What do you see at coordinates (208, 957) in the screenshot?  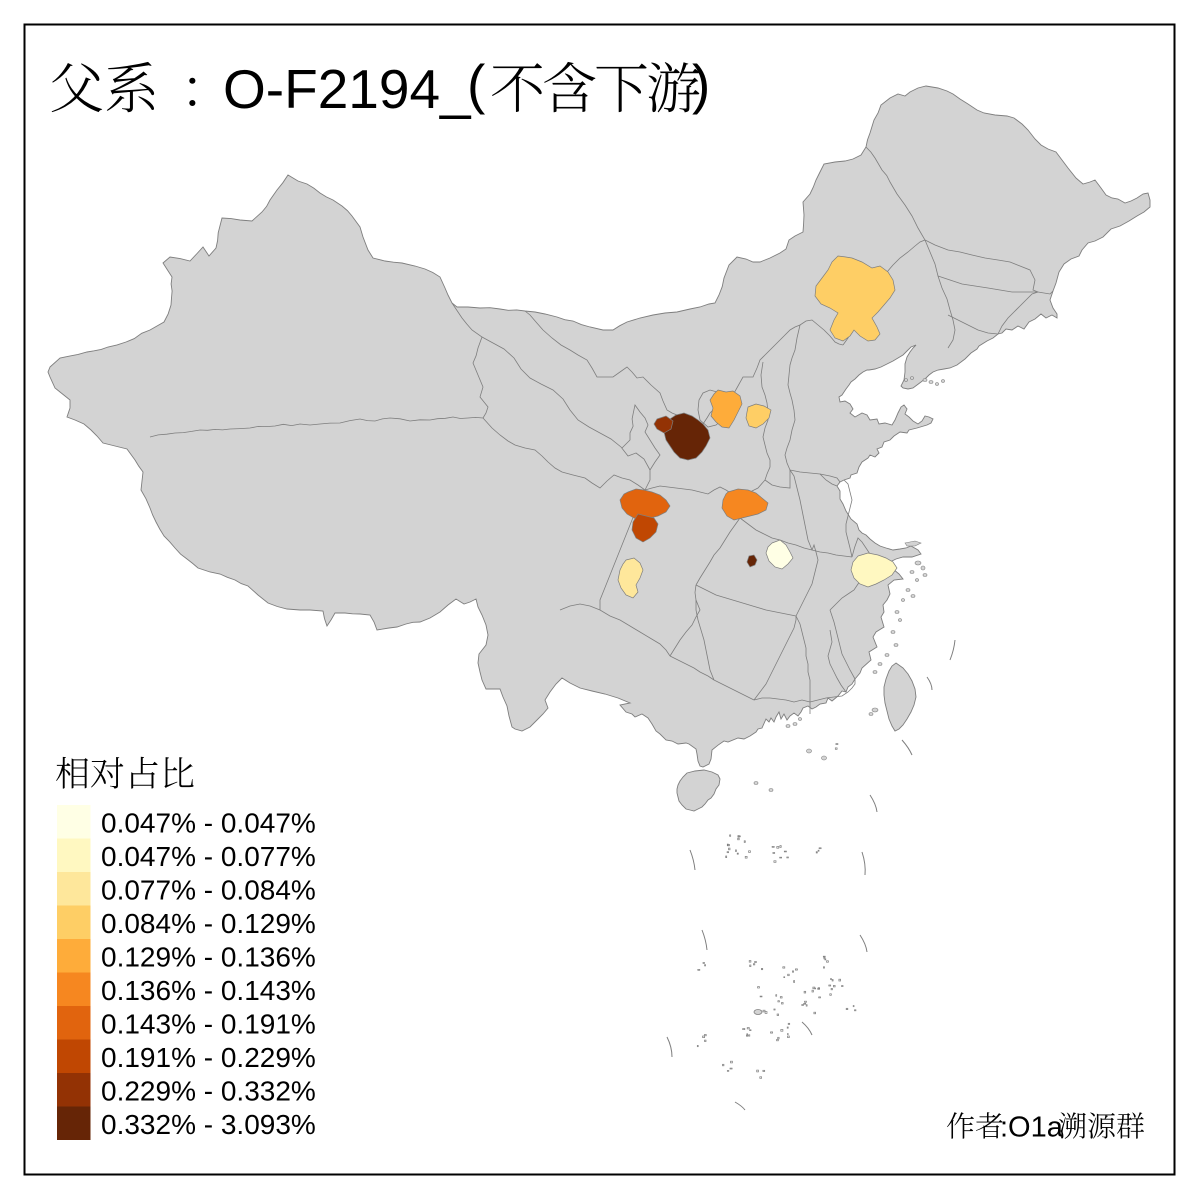 I see `svg-text: 0.129% - 0.136%` at bounding box center [208, 957].